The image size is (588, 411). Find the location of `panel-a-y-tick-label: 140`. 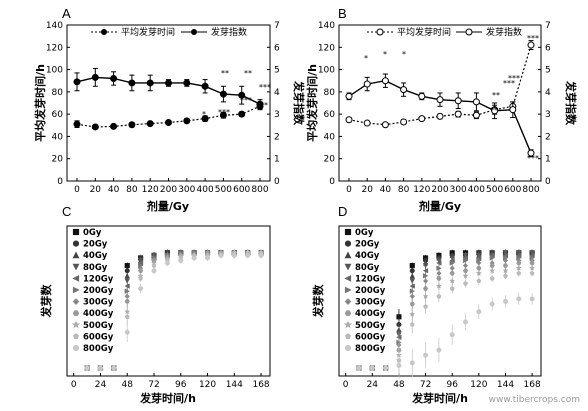

panel-a-y-tick-label: 140 is located at coordinates (54, 26).